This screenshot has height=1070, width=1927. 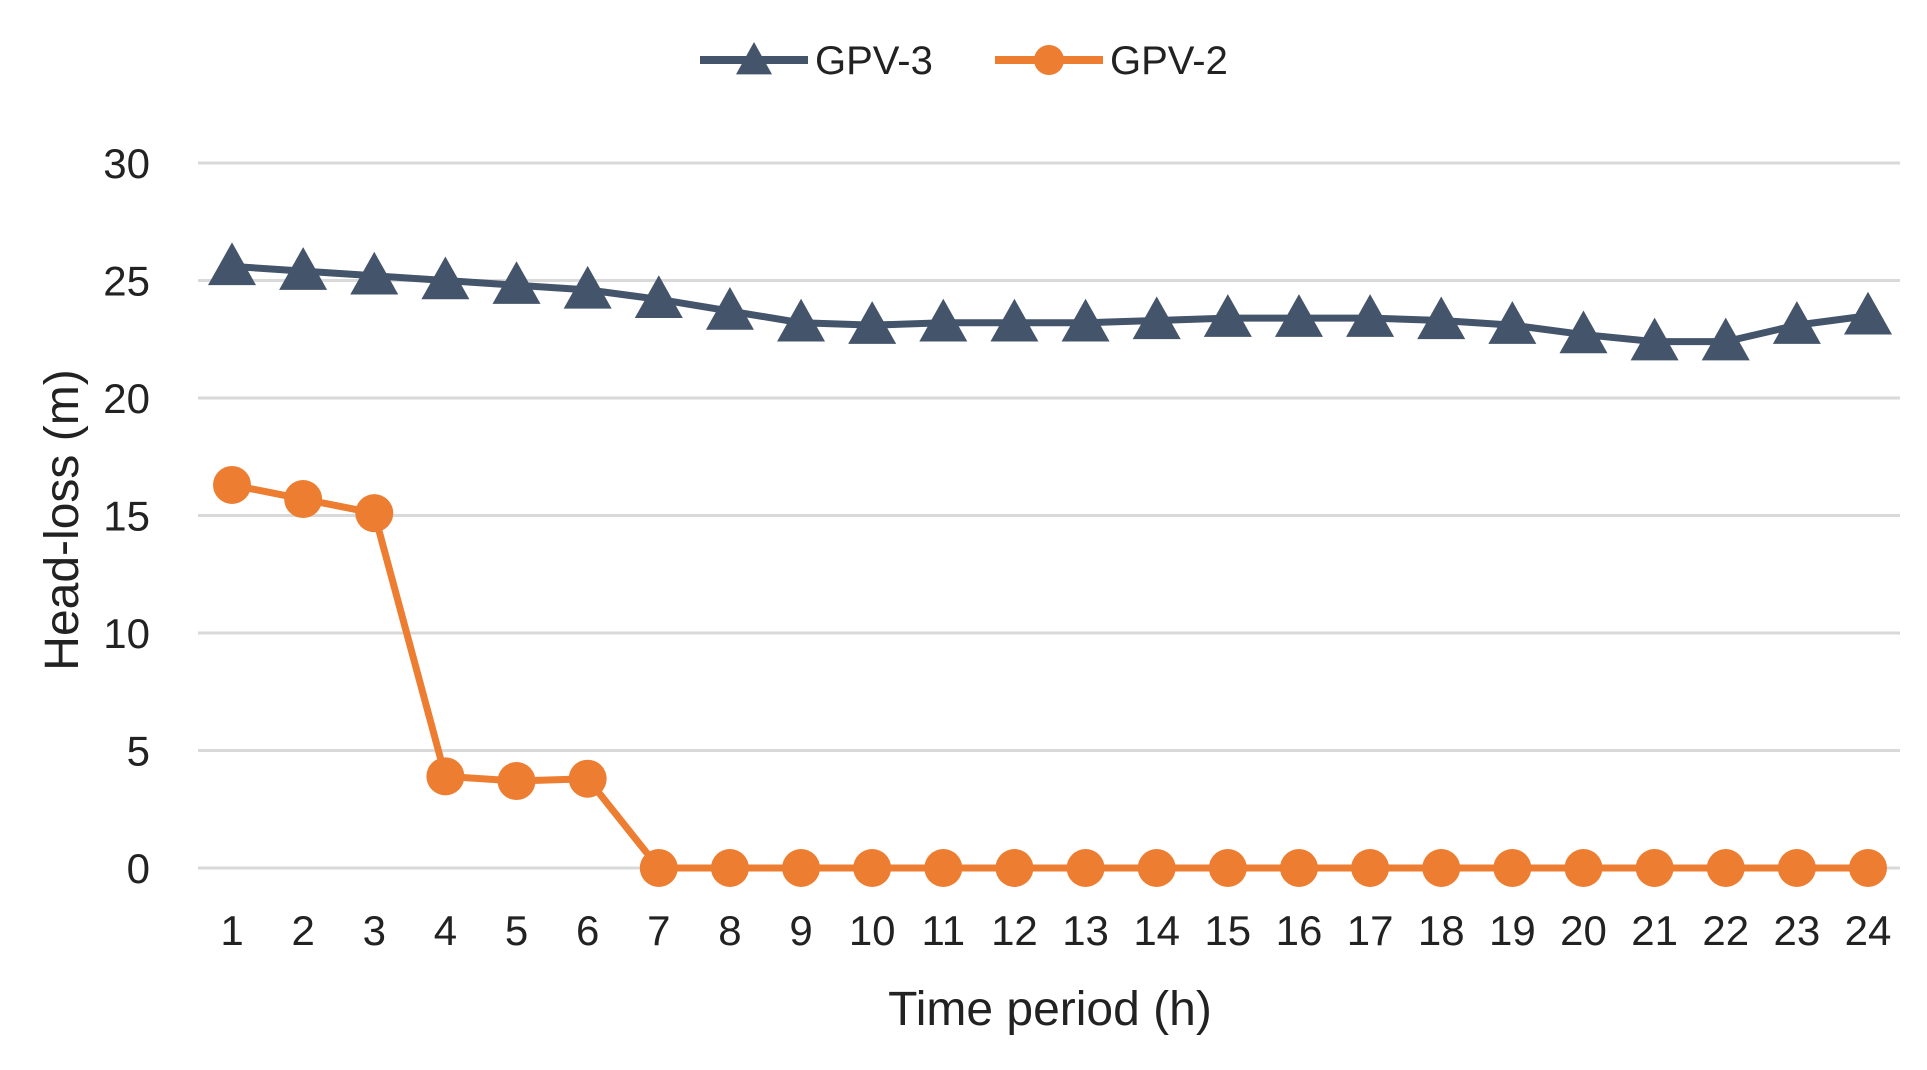 I want to click on x-tick-label-7: 7, so click(x=658, y=930).